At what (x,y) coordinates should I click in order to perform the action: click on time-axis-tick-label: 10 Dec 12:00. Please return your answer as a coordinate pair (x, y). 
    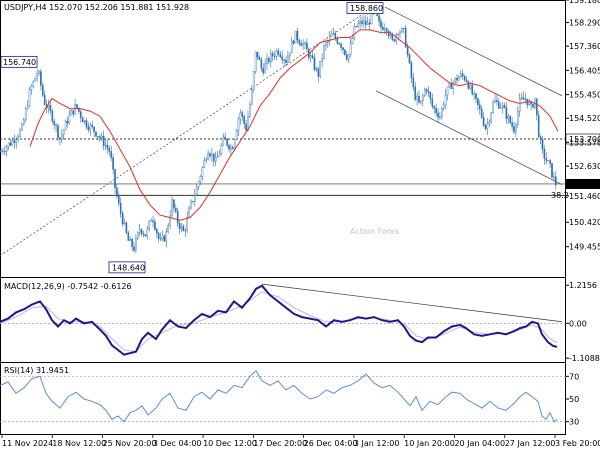
    Looking at the image, I should click on (230, 443).